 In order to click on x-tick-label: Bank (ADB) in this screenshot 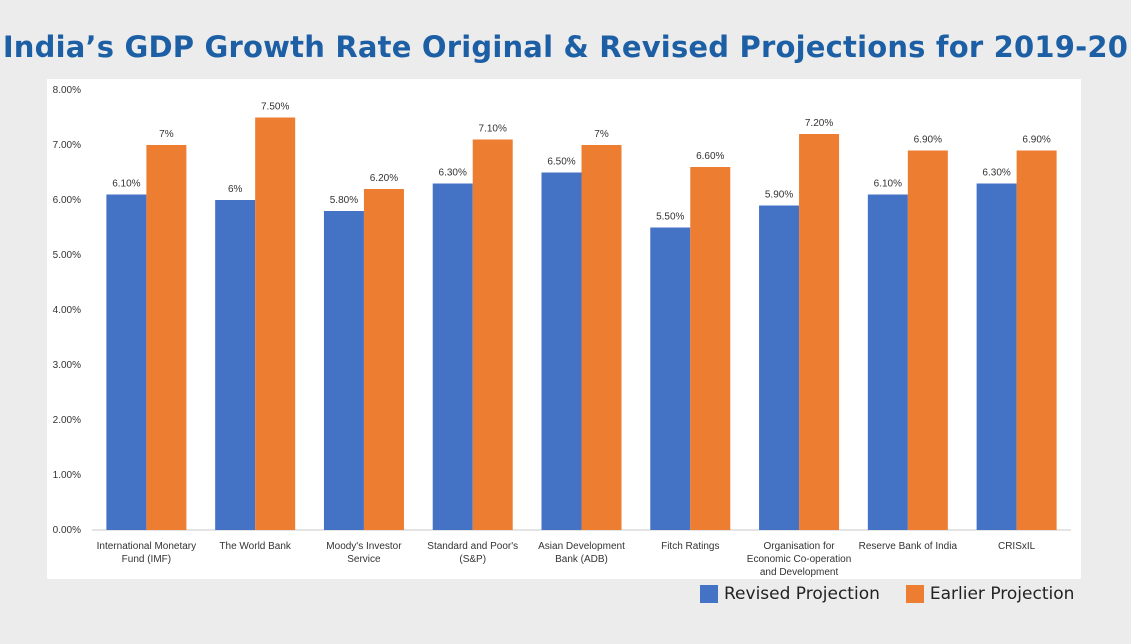, I will do `click(581, 559)`.